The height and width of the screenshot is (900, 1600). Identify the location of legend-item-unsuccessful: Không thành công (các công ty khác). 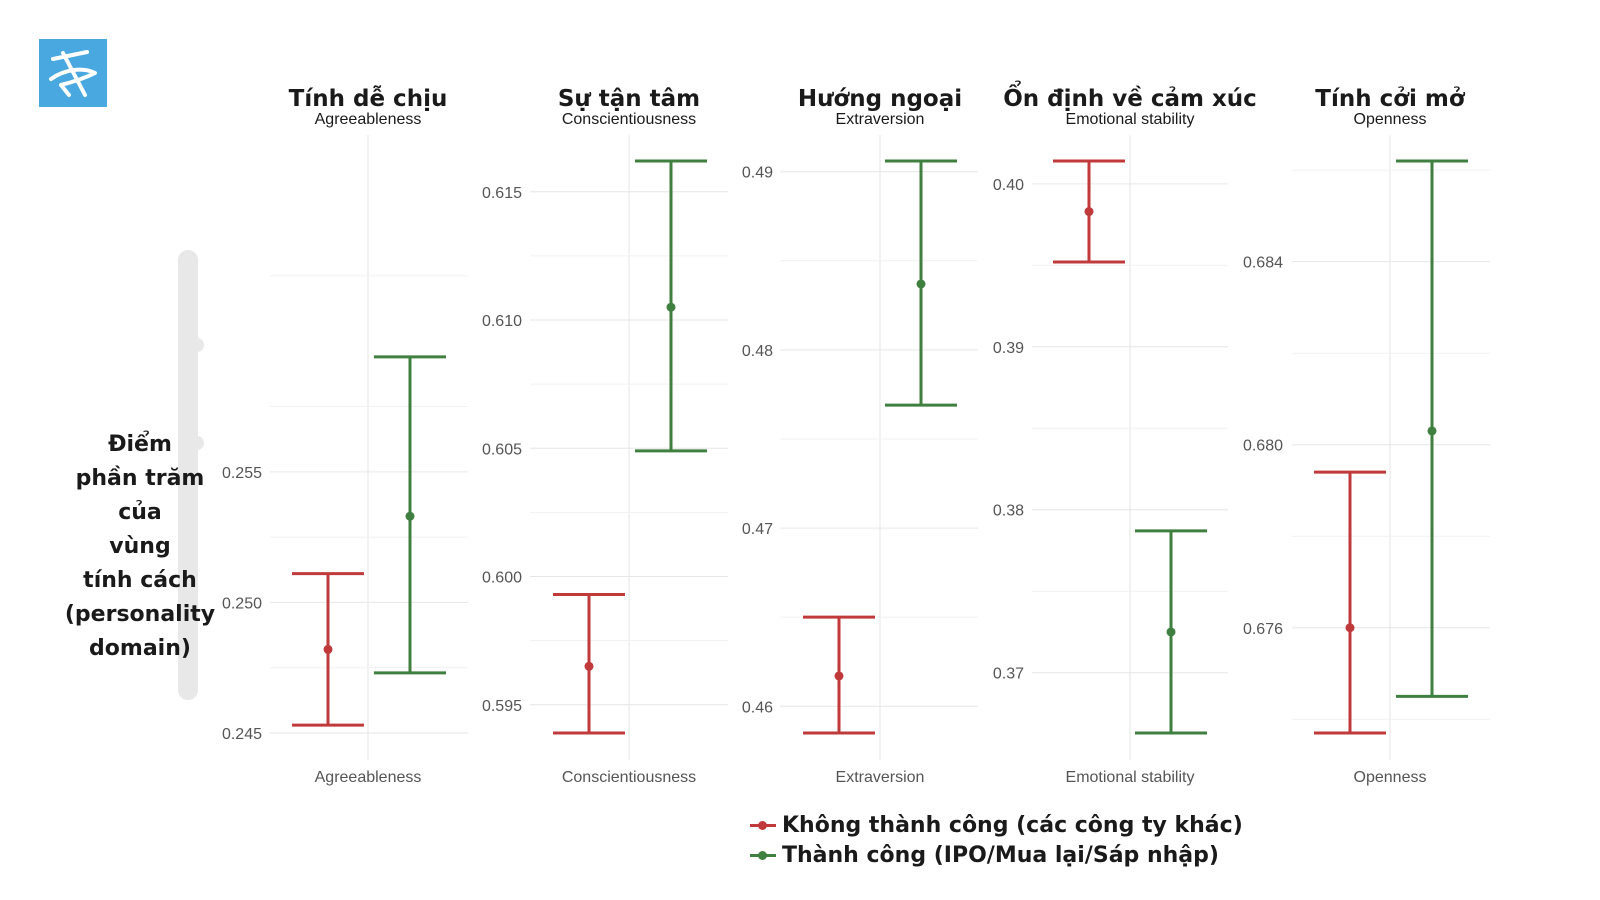
(996, 825).